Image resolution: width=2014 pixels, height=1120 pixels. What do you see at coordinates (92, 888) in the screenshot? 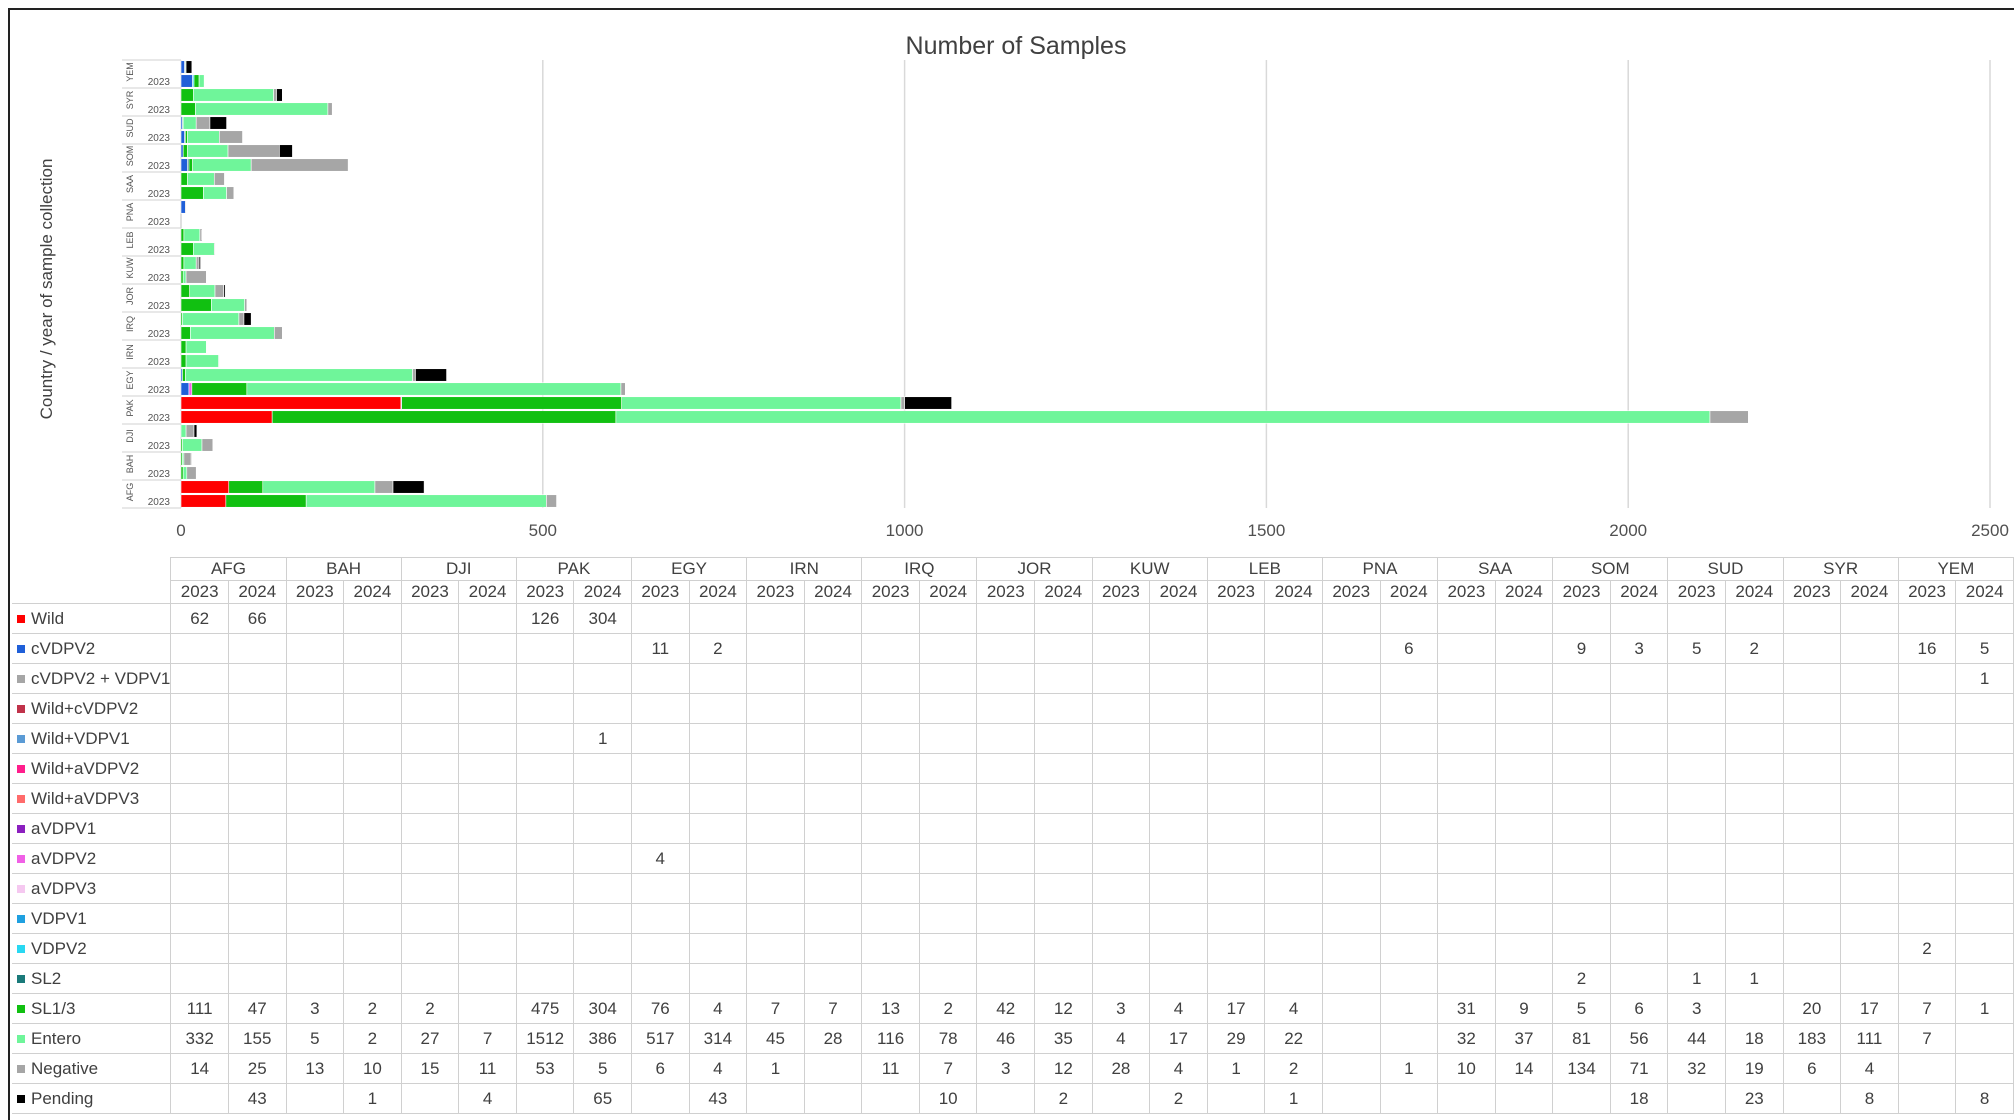
I see `series-label: aVDPV3` at bounding box center [92, 888].